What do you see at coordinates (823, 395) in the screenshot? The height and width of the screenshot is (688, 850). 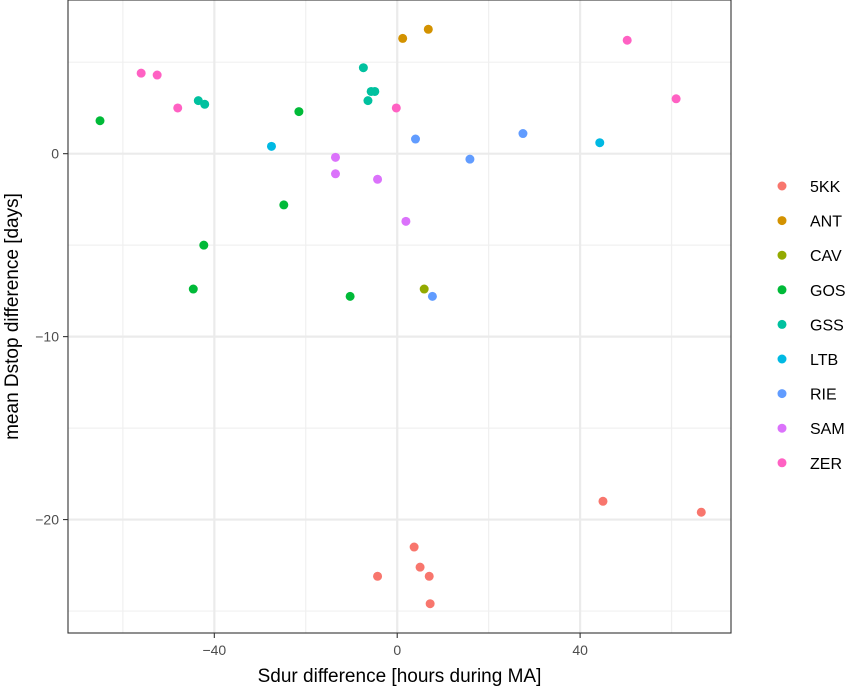 I see `legend-label: RIE` at bounding box center [823, 395].